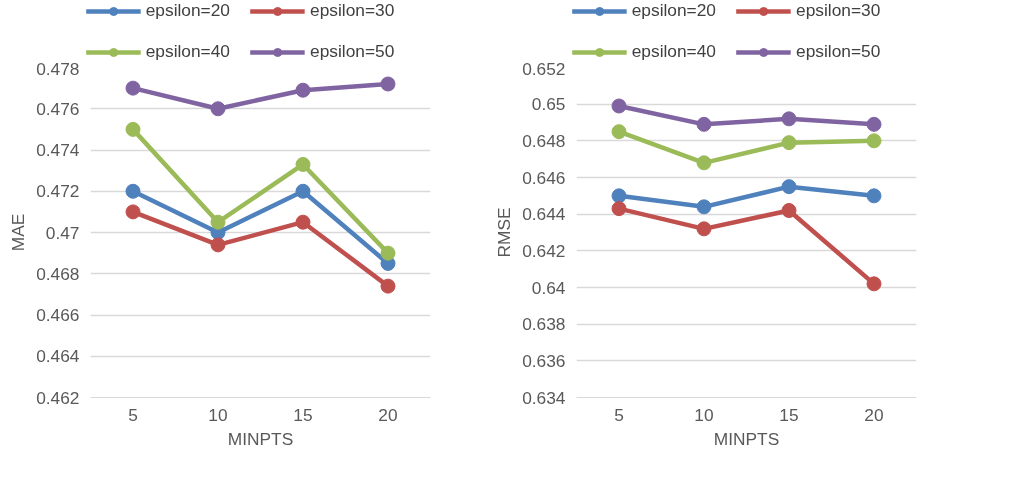 Image resolution: width=1033 pixels, height=491 pixels. Describe the element at coordinates (544, 177) in the screenshot. I see `y-tick-label: 0.646` at that location.